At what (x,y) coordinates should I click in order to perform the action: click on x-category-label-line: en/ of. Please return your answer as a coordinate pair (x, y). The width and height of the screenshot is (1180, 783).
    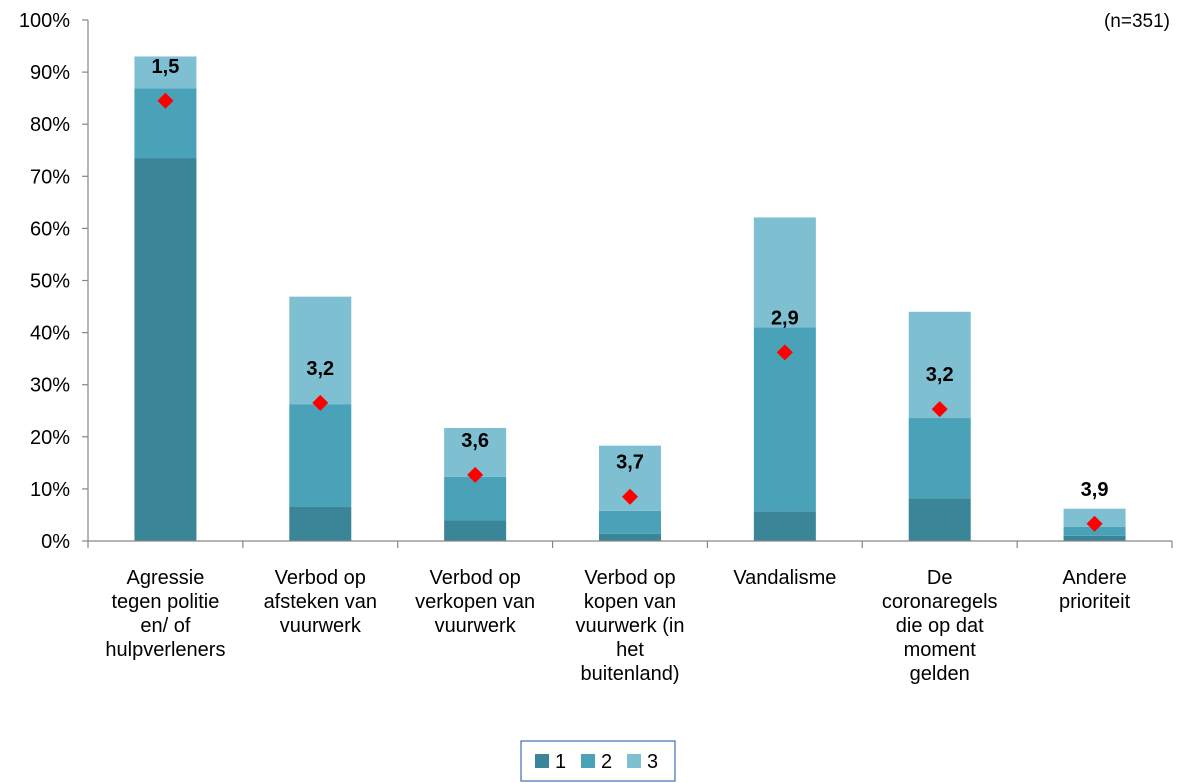
    Looking at the image, I should click on (165, 626).